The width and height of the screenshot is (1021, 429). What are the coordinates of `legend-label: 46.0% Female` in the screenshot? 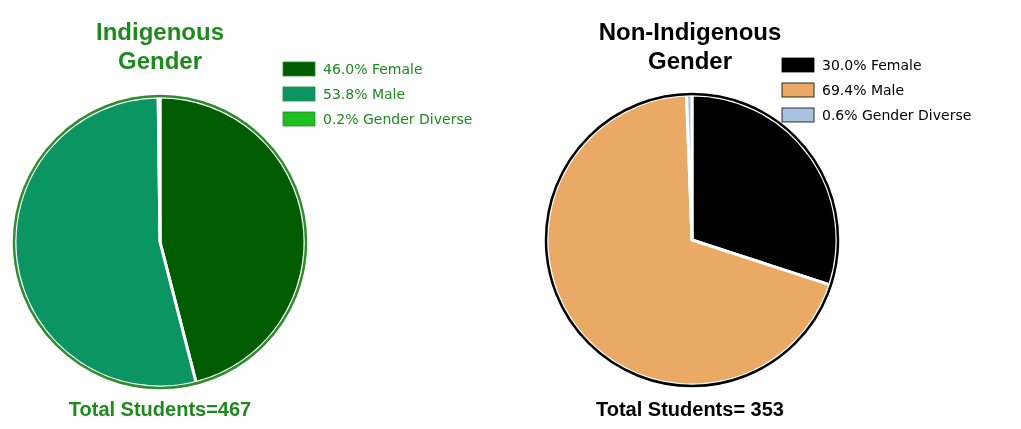 It's located at (373, 69).